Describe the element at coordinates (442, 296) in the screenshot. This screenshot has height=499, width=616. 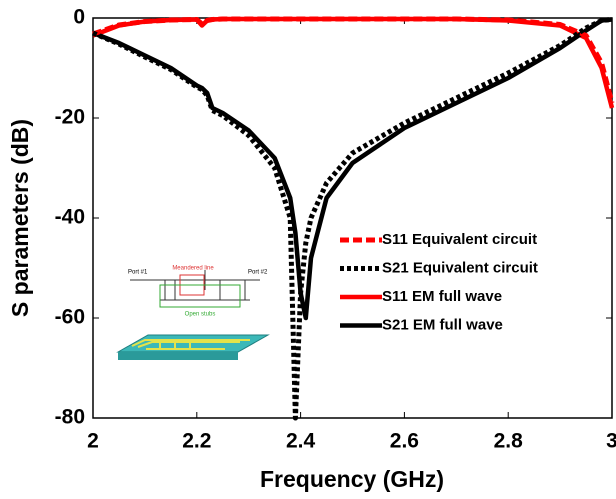
I see `legend-label: S11 EM full wave` at that location.